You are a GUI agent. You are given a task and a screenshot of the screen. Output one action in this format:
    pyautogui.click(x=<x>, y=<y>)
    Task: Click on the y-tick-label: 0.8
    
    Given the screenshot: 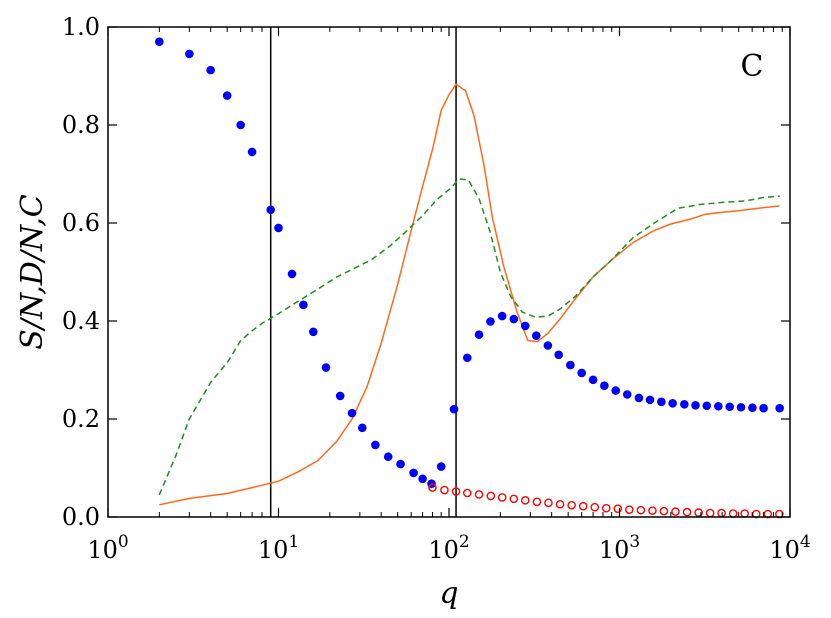 What is the action you would take?
    pyautogui.click(x=81, y=125)
    